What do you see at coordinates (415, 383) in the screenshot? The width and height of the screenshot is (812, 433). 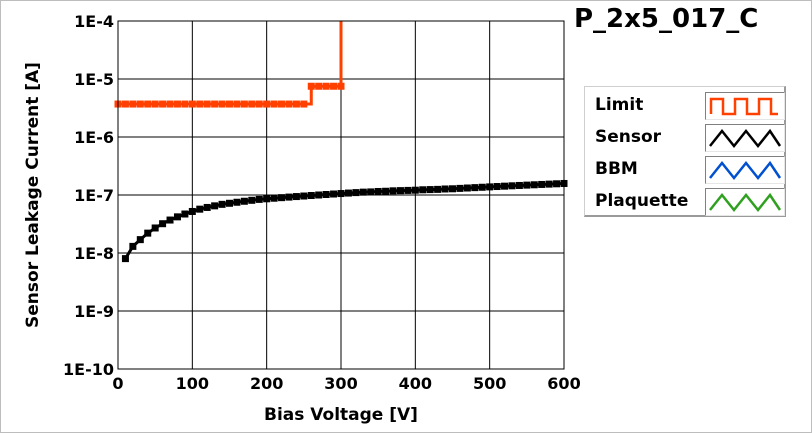 I see `x-tick-label: 400` at bounding box center [415, 383].